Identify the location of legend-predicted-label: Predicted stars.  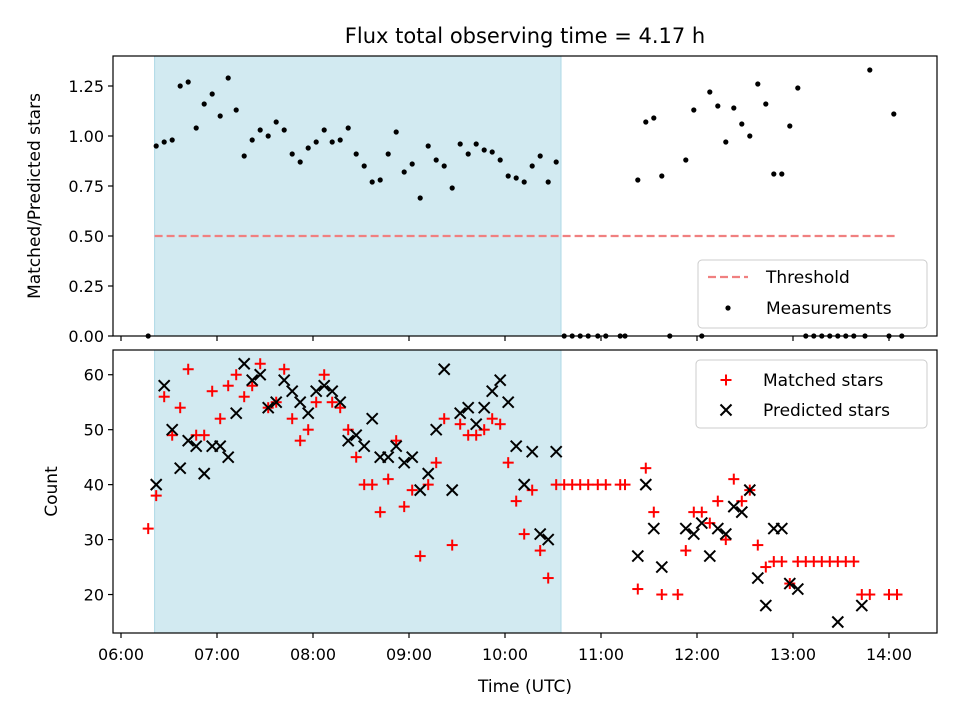
(826, 411).